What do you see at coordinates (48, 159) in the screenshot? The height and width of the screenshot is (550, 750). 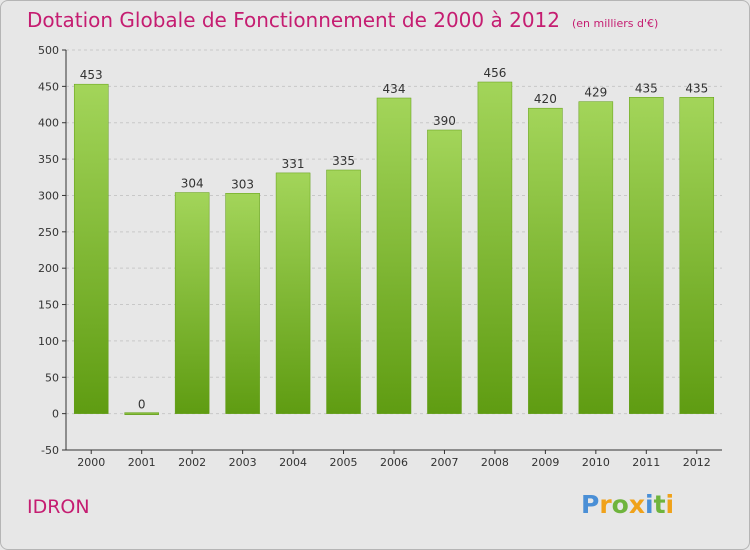 I see `y-tick-label: 350` at bounding box center [48, 159].